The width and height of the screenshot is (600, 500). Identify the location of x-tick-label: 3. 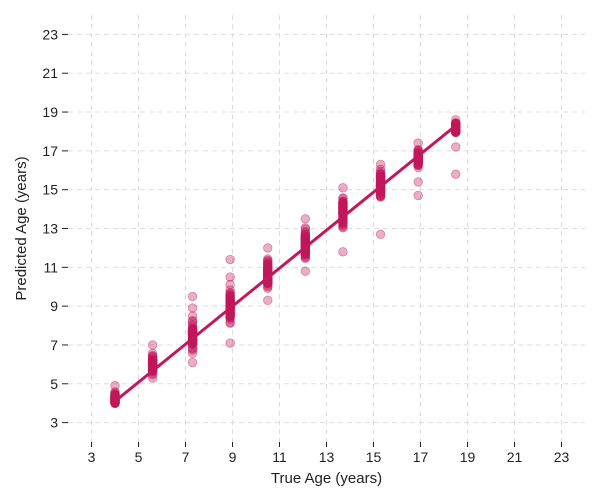
(92, 457).